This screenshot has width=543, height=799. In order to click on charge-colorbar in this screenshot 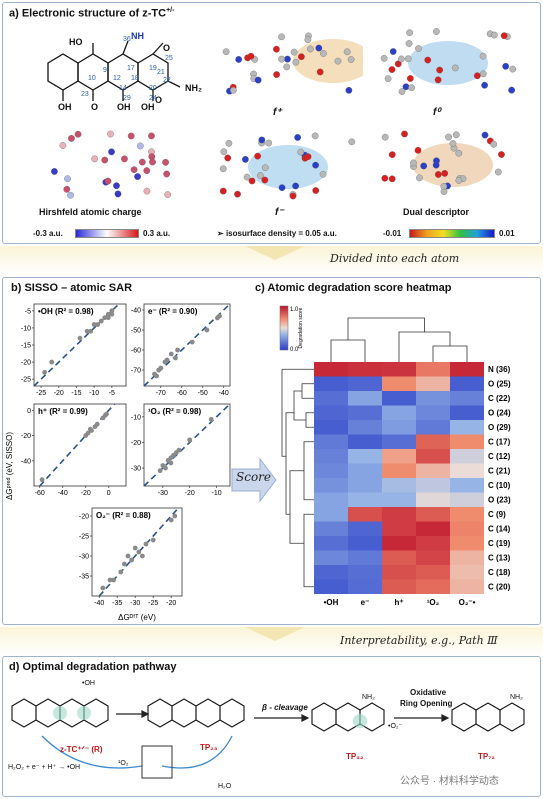, I will do `click(107, 233)`.